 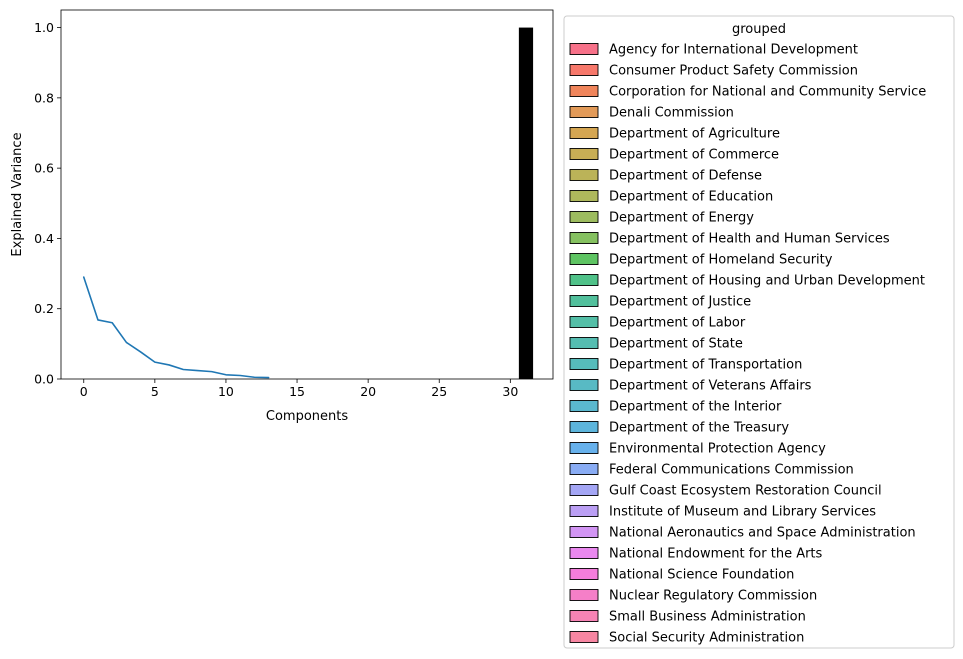 I want to click on legend-label: National Science Foundation, so click(x=701, y=575).